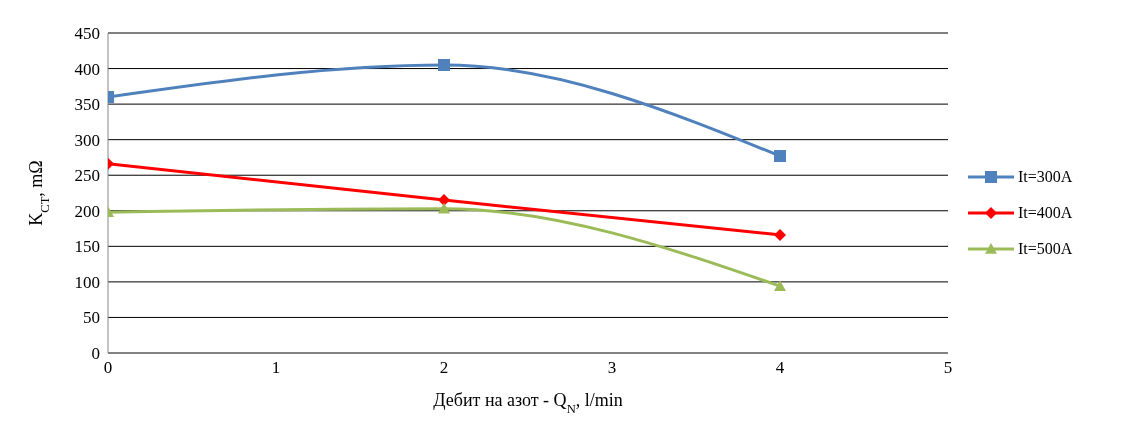  What do you see at coordinates (87, 176) in the screenshot?
I see `y-tick-label: 250` at bounding box center [87, 176].